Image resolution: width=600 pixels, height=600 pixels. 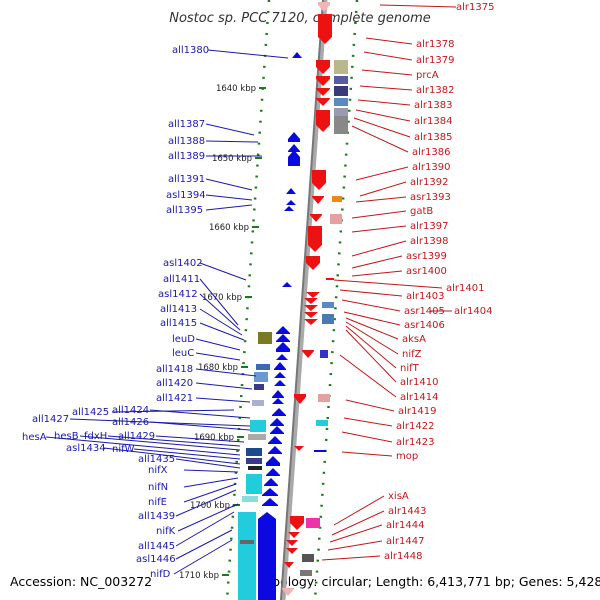 I want to click on right-label-alr1443: alr1443, so click(x=378, y=521).